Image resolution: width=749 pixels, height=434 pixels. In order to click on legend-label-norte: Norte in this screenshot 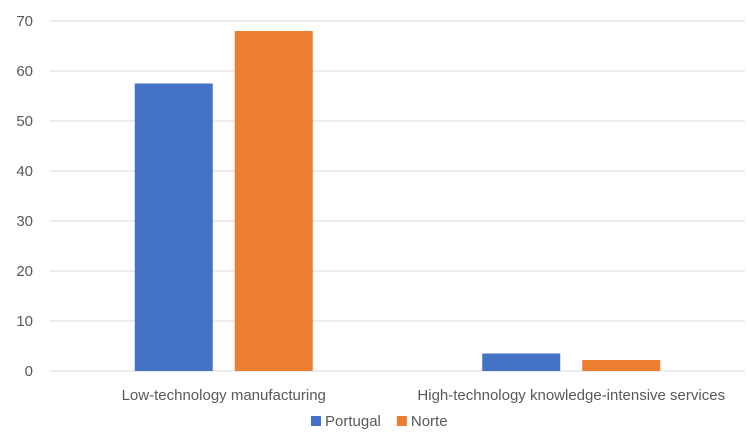, I will do `click(429, 421)`.